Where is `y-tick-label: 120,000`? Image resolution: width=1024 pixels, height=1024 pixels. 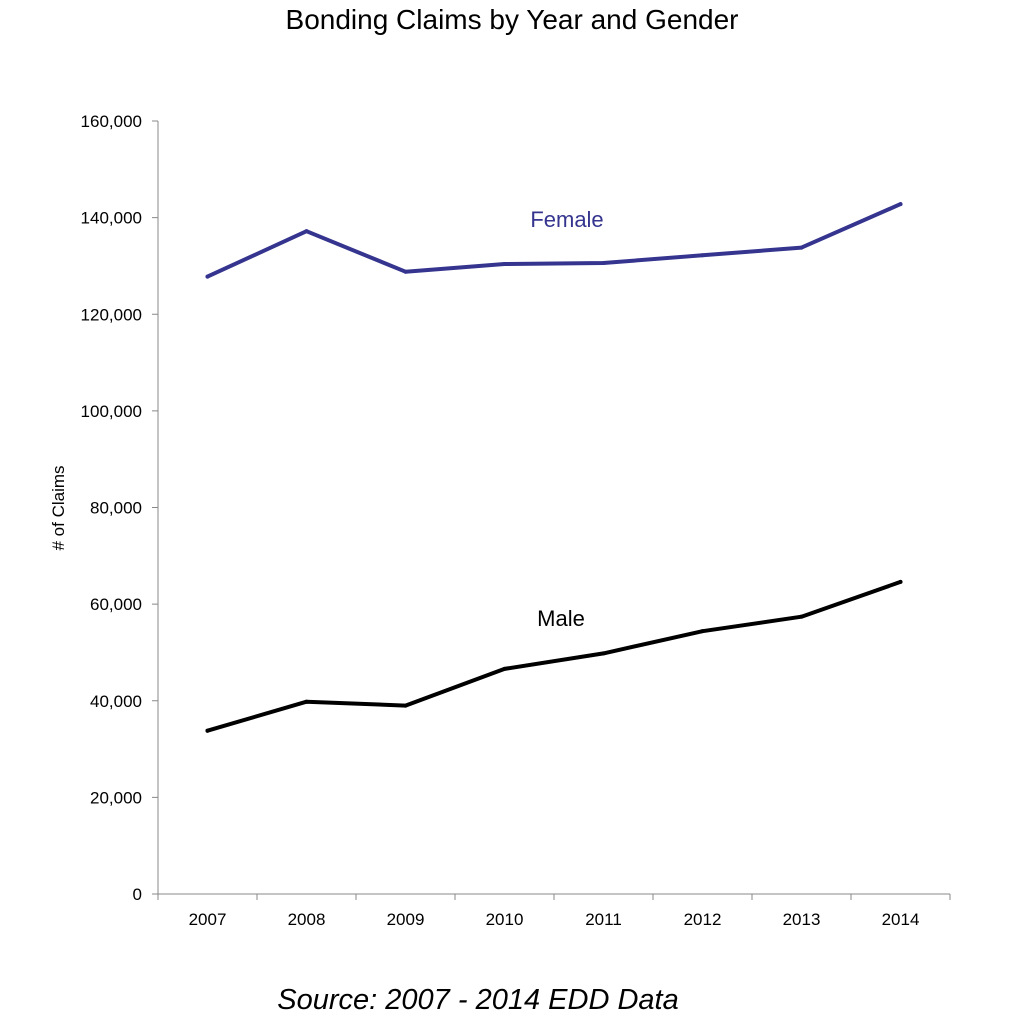
y-tick-label: 120,000 is located at coordinates (111, 314).